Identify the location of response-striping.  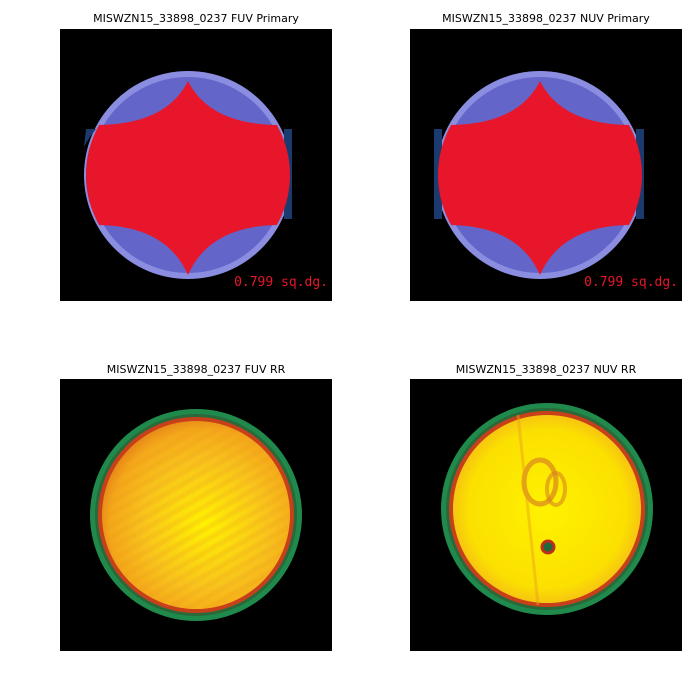
(196, 515).